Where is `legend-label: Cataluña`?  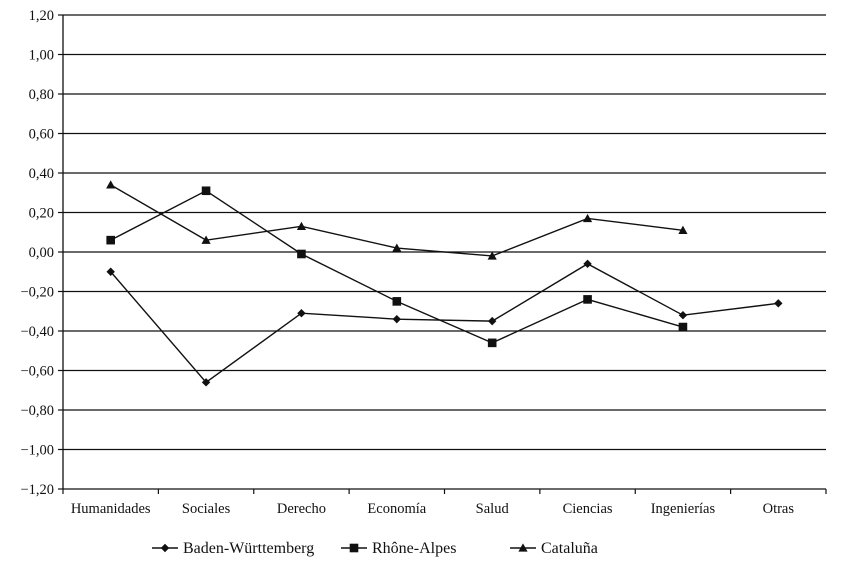 legend-label: Cataluña is located at coordinates (569, 548).